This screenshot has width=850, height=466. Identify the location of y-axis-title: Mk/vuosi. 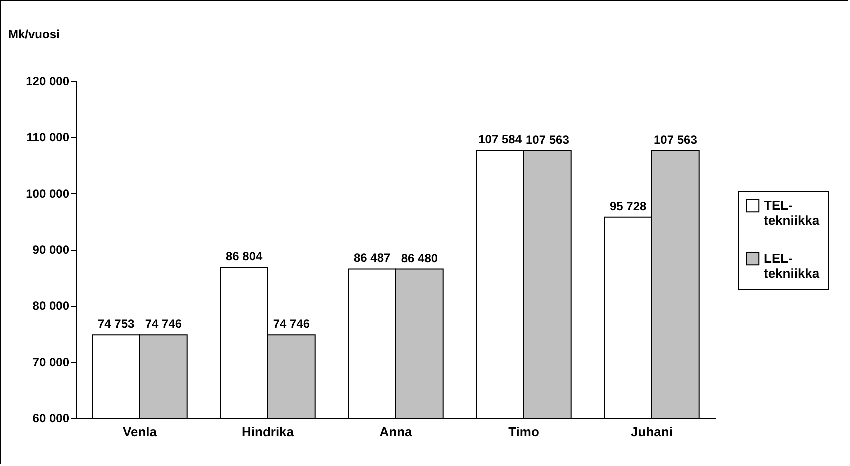
(34, 35).